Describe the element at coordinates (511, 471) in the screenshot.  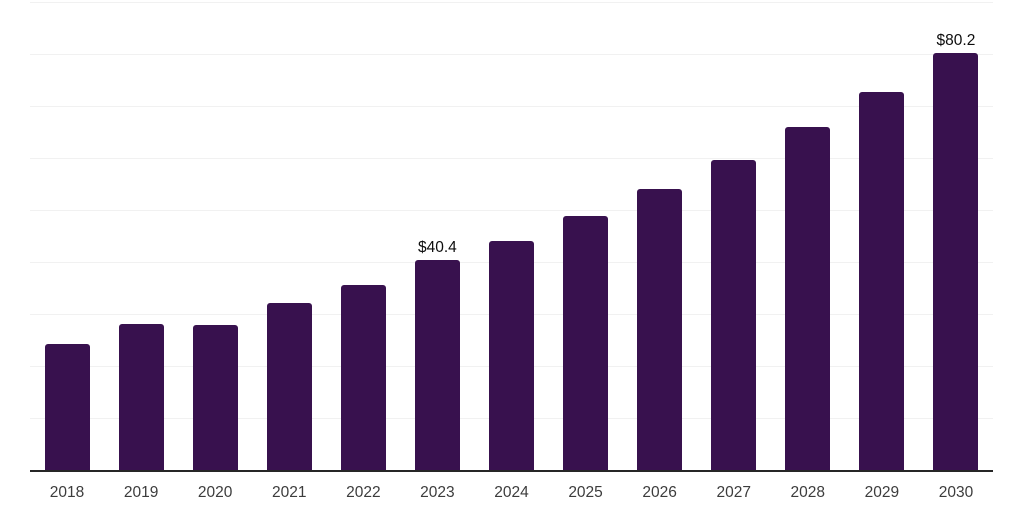
I see `x-axis-line` at that location.